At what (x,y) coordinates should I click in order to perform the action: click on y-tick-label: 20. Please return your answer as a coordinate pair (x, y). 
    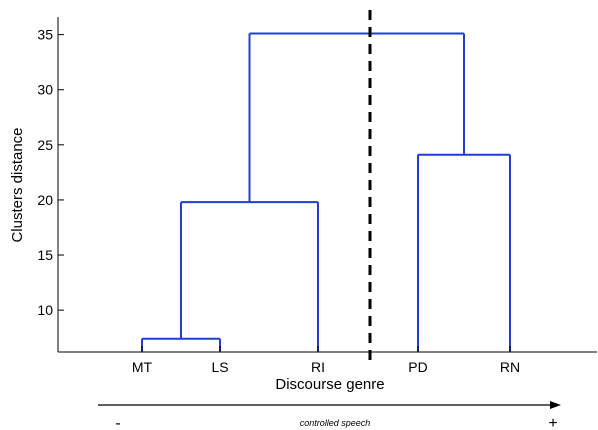
    Looking at the image, I should click on (45, 200).